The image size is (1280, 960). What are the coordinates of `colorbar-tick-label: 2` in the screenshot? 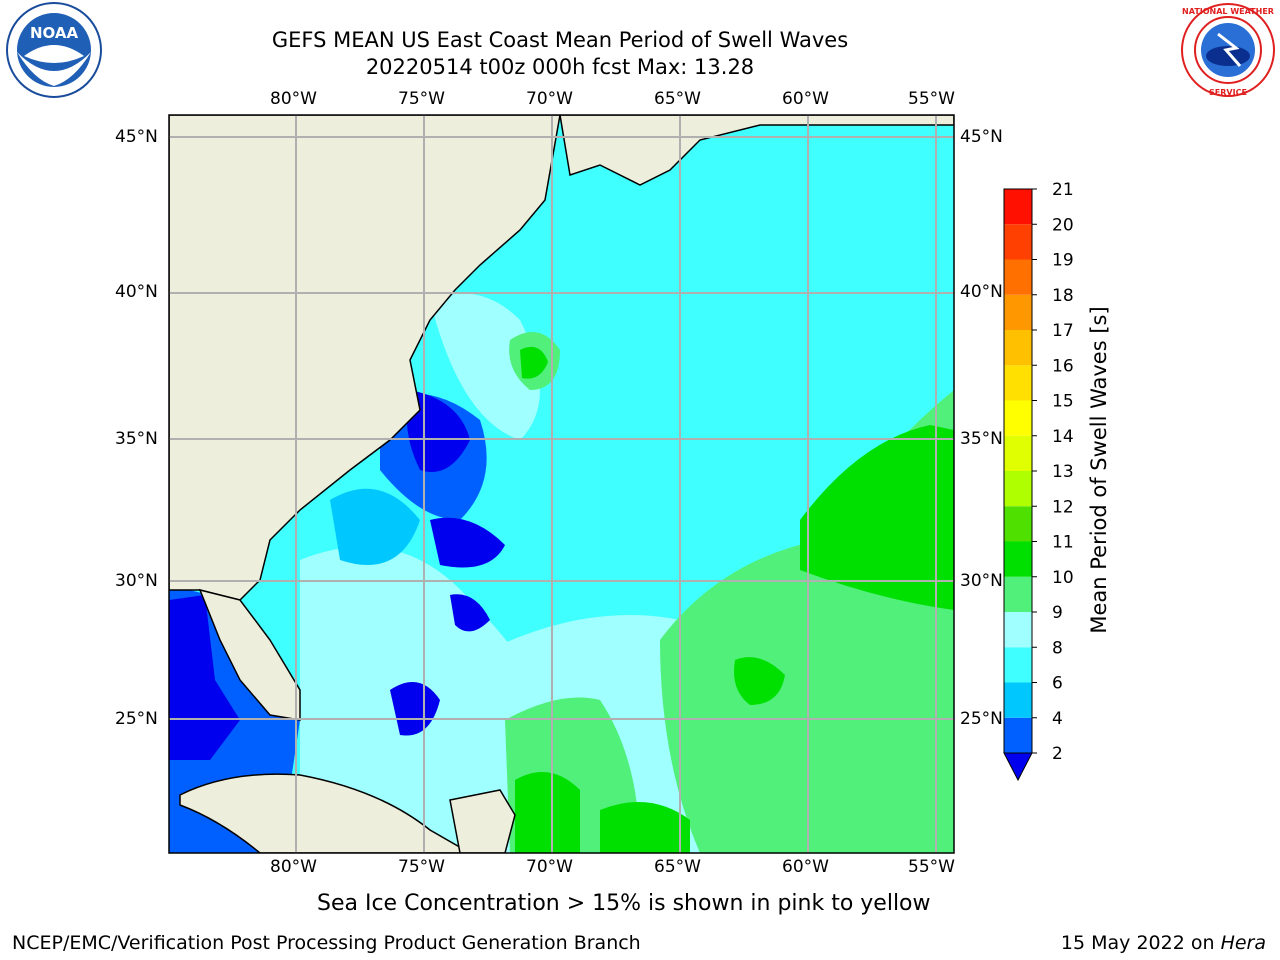 It's located at (1057, 754).